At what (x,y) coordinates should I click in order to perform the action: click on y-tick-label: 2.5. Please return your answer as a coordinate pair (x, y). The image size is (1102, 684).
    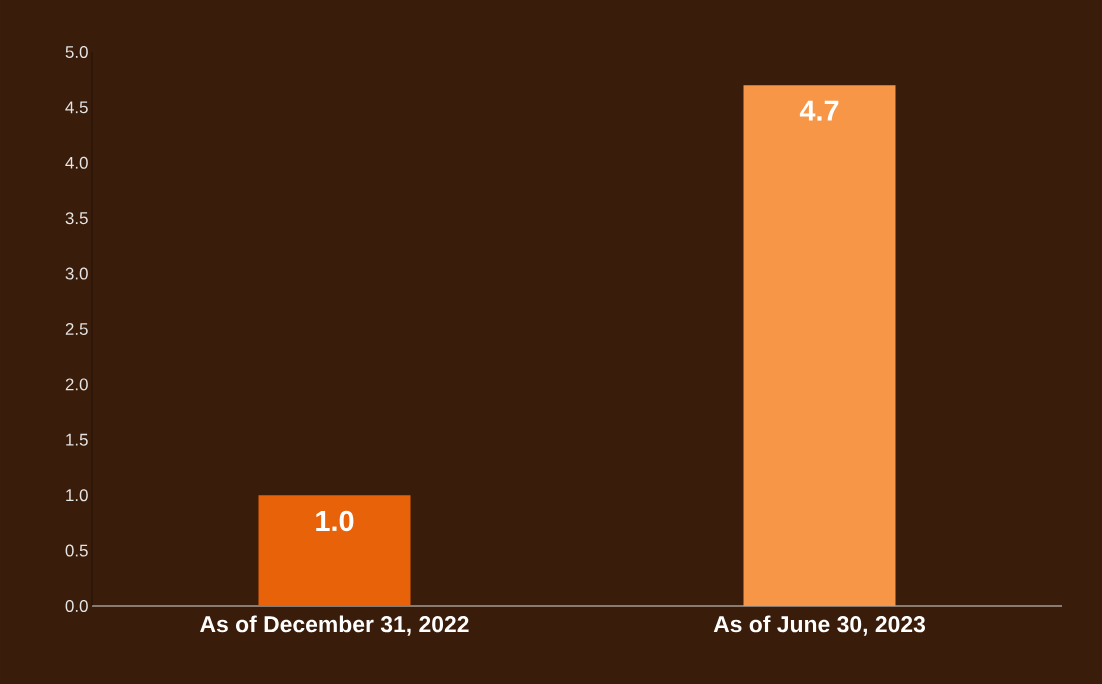
    Looking at the image, I should click on (76, 328).